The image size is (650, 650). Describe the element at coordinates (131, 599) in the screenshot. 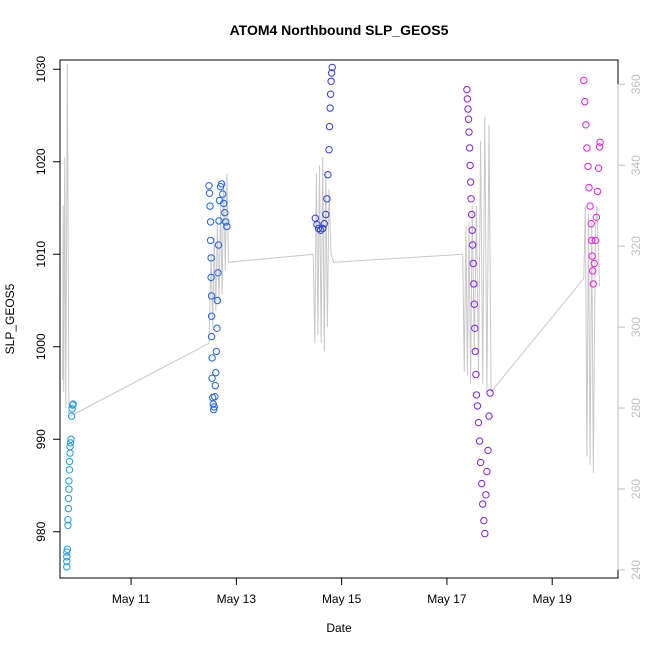

I see `x-tick-label: May 11` at that location.